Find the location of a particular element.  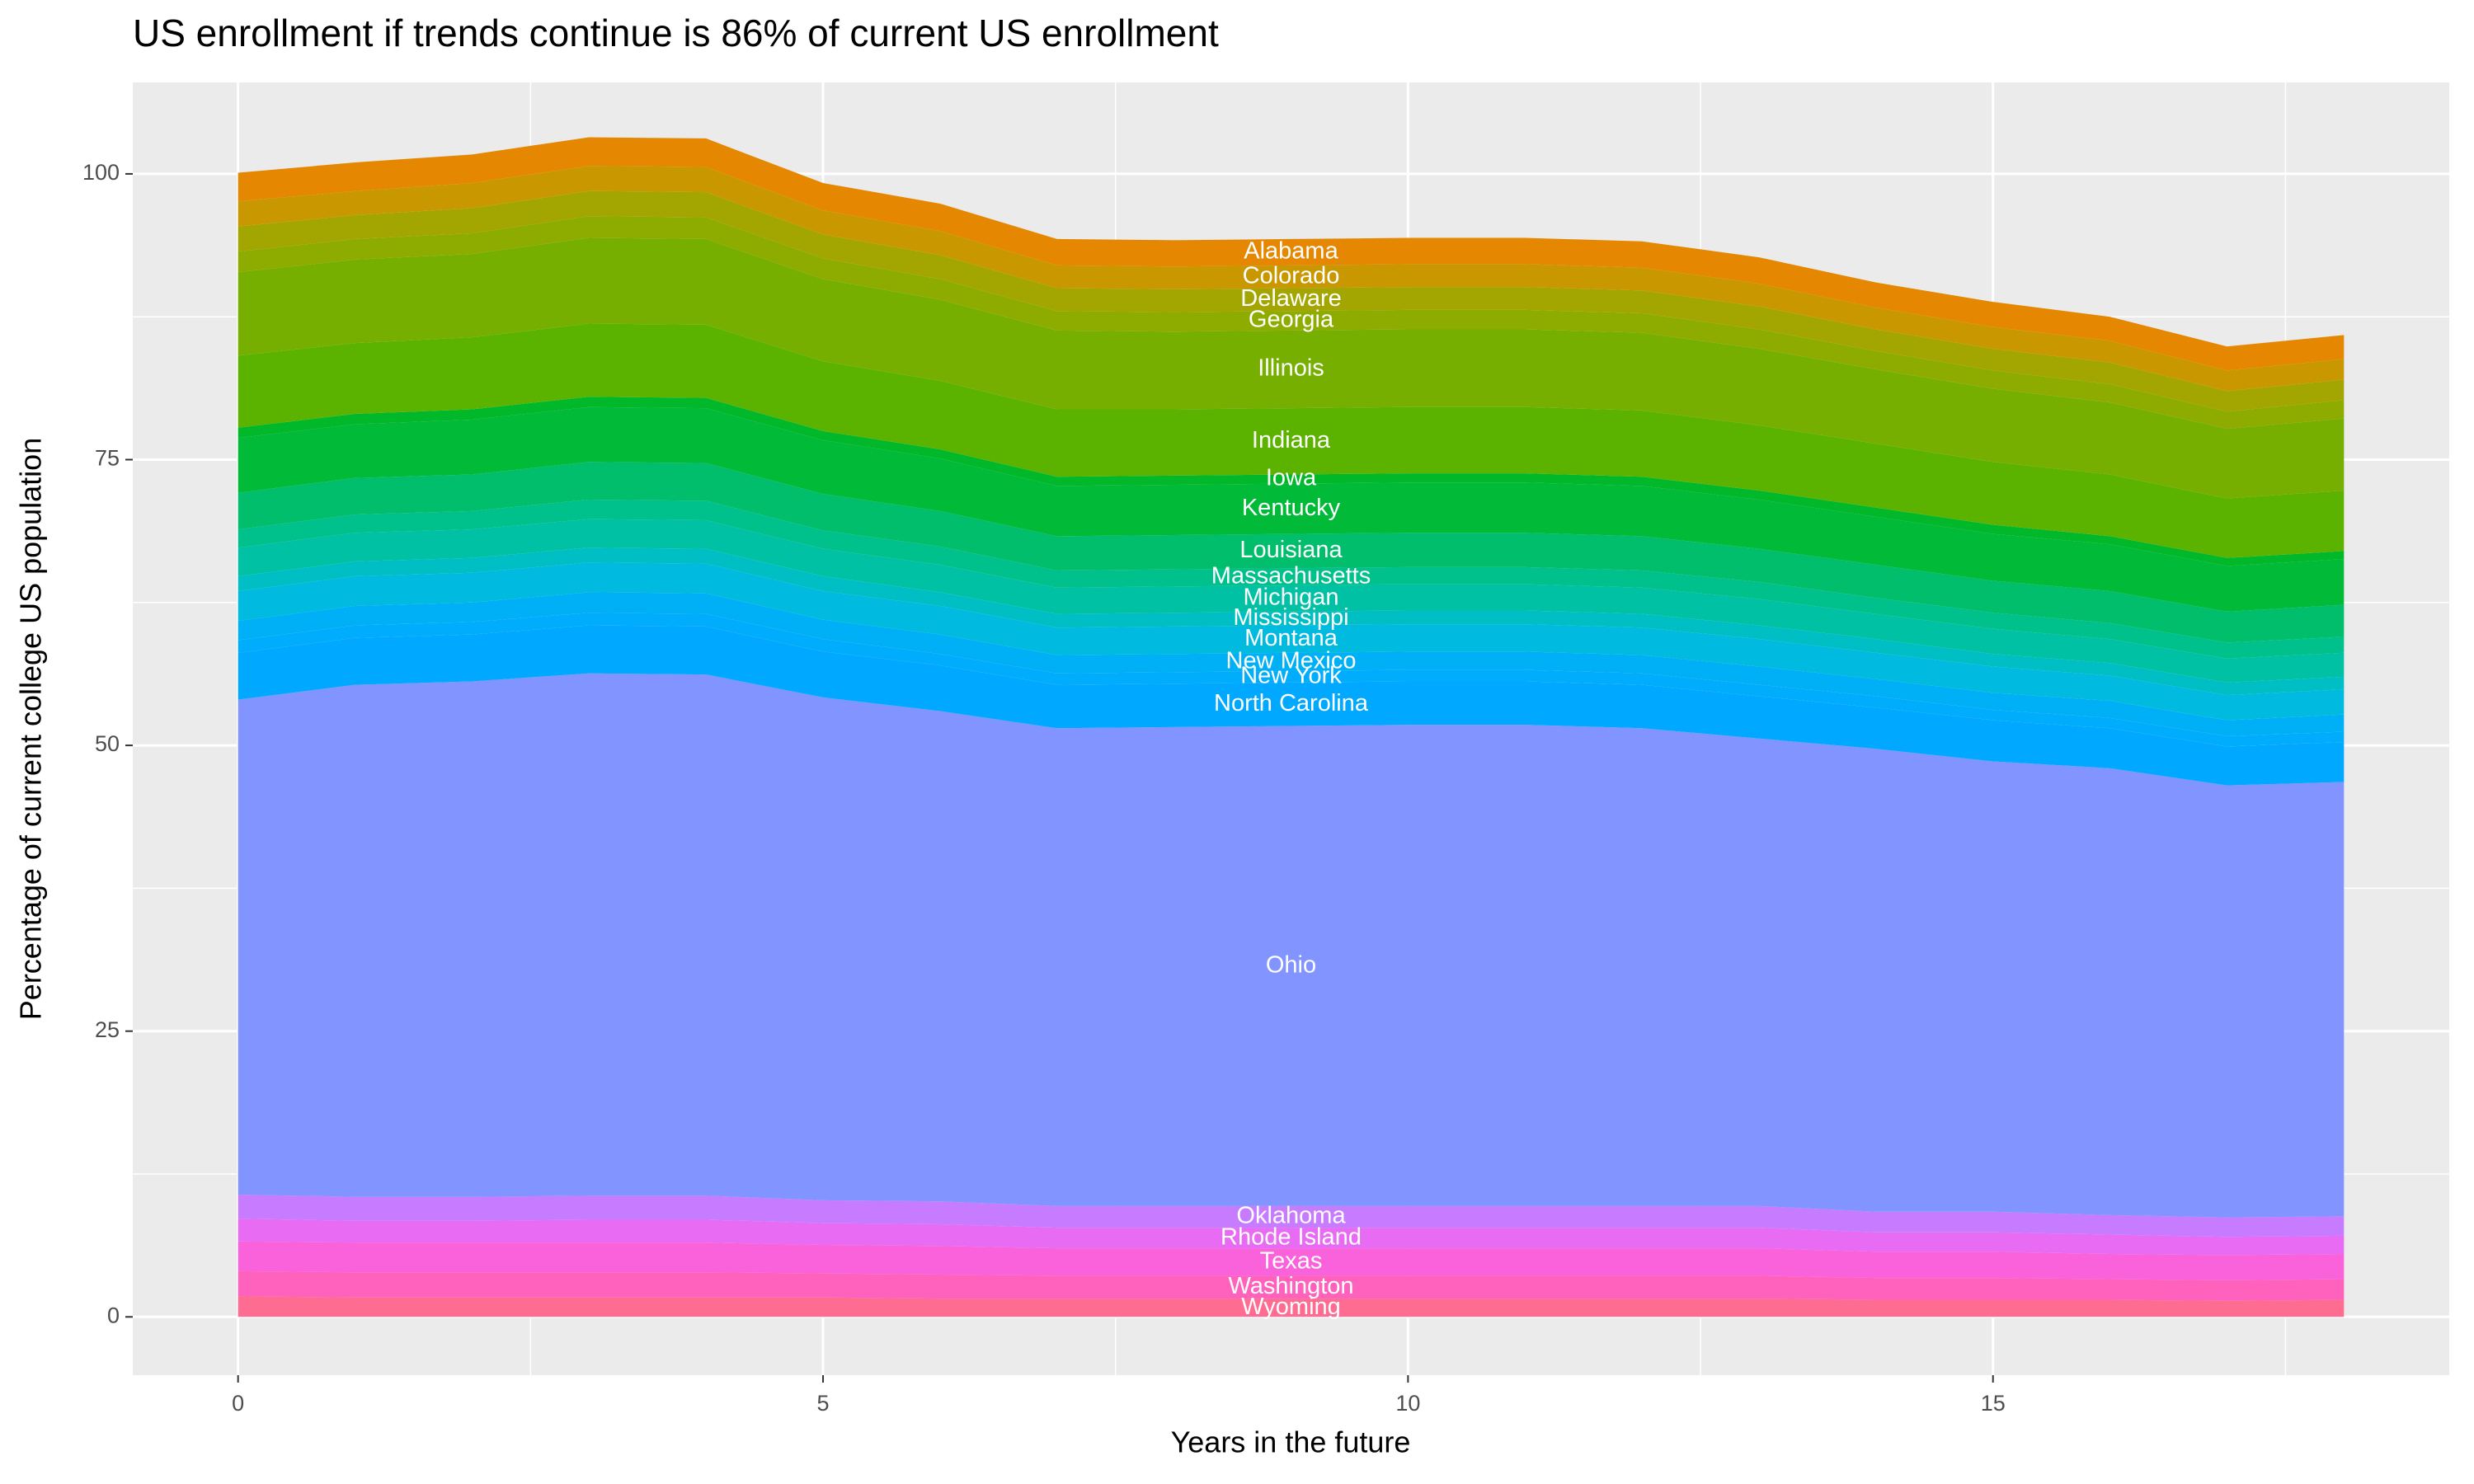

area-label: Wyoming is located at coordinates (1291, 1307).